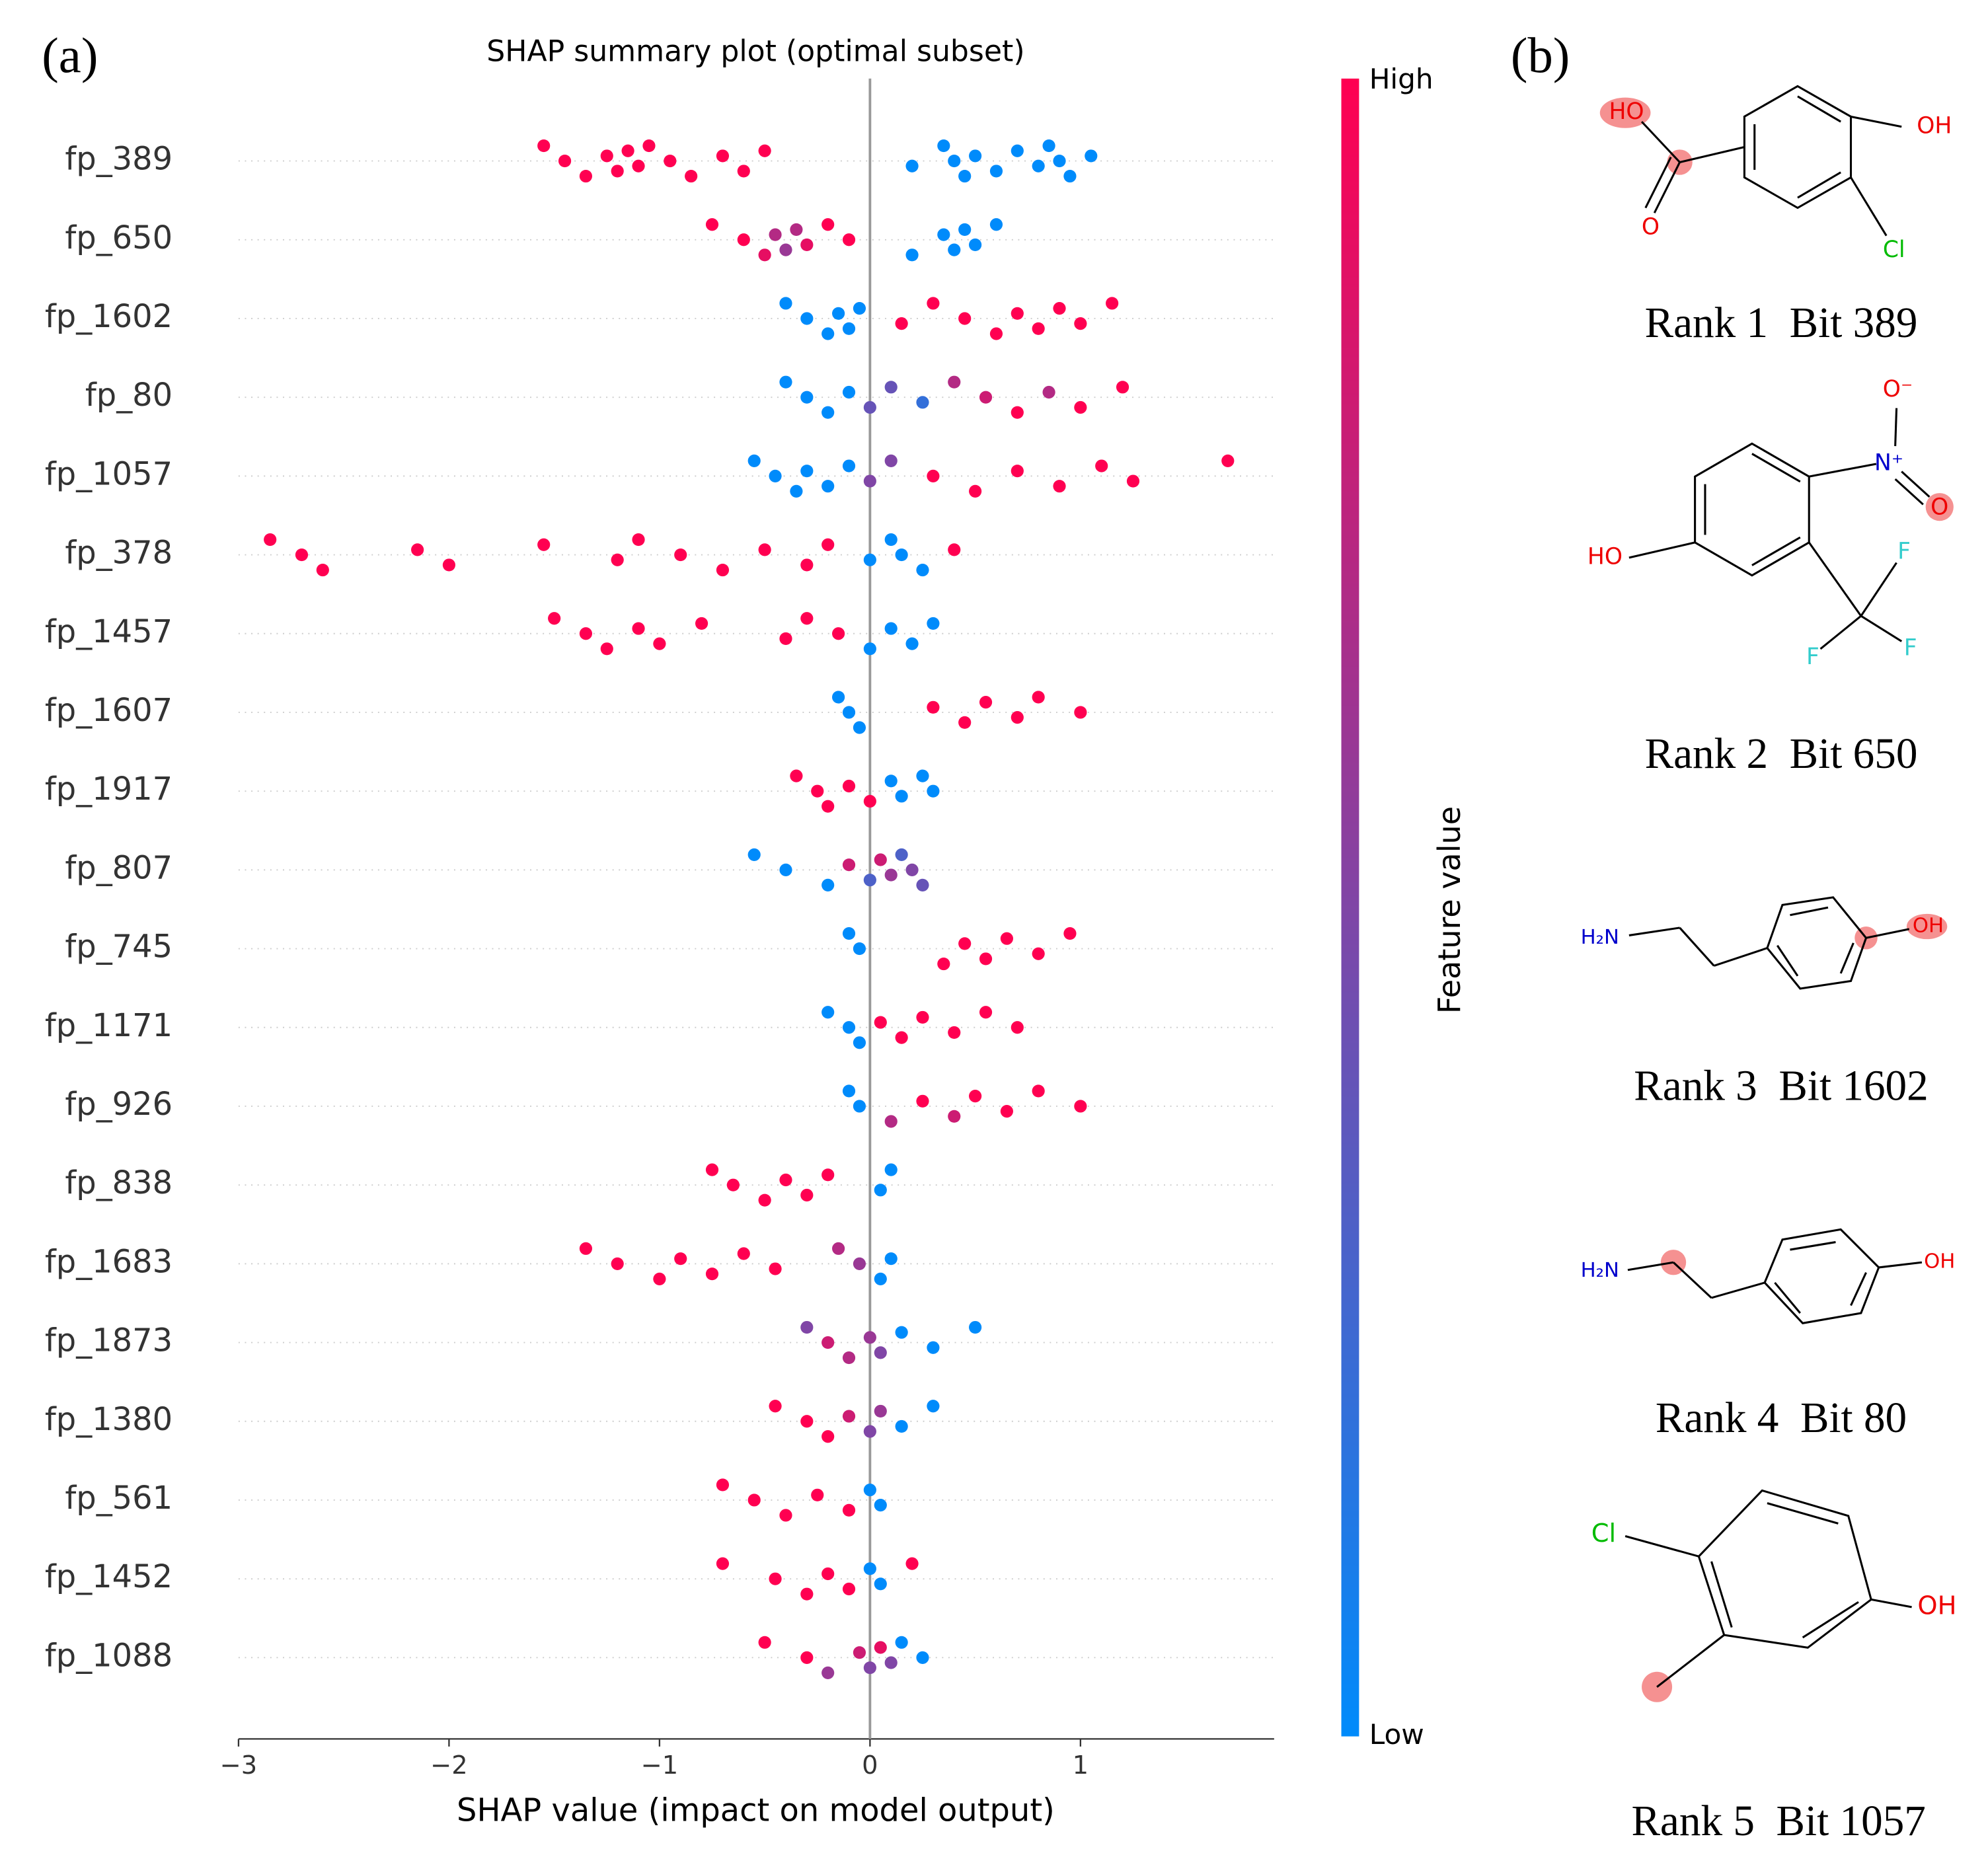 The width and height of the screenshot is (1988, 1853). Describe the element at coordinates (108, 789) in the screenshot. I see `y-tick-label: fp_1917` at that location.